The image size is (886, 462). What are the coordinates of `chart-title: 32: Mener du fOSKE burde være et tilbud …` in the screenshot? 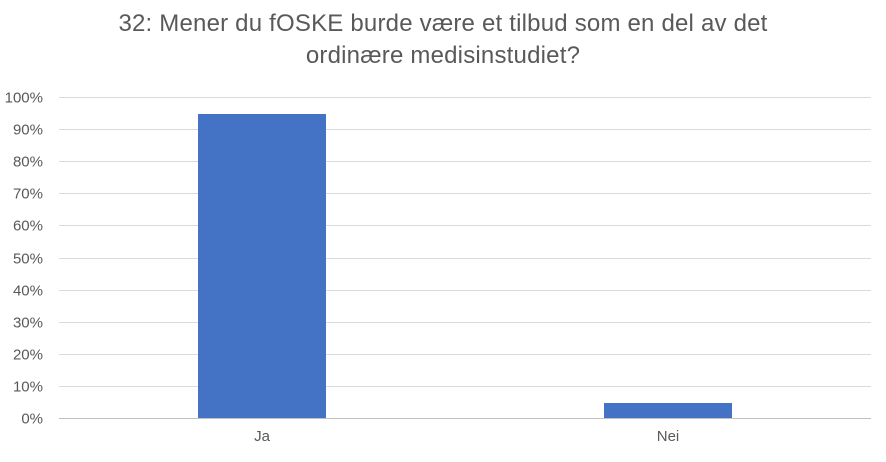 It's located at (443, 39).